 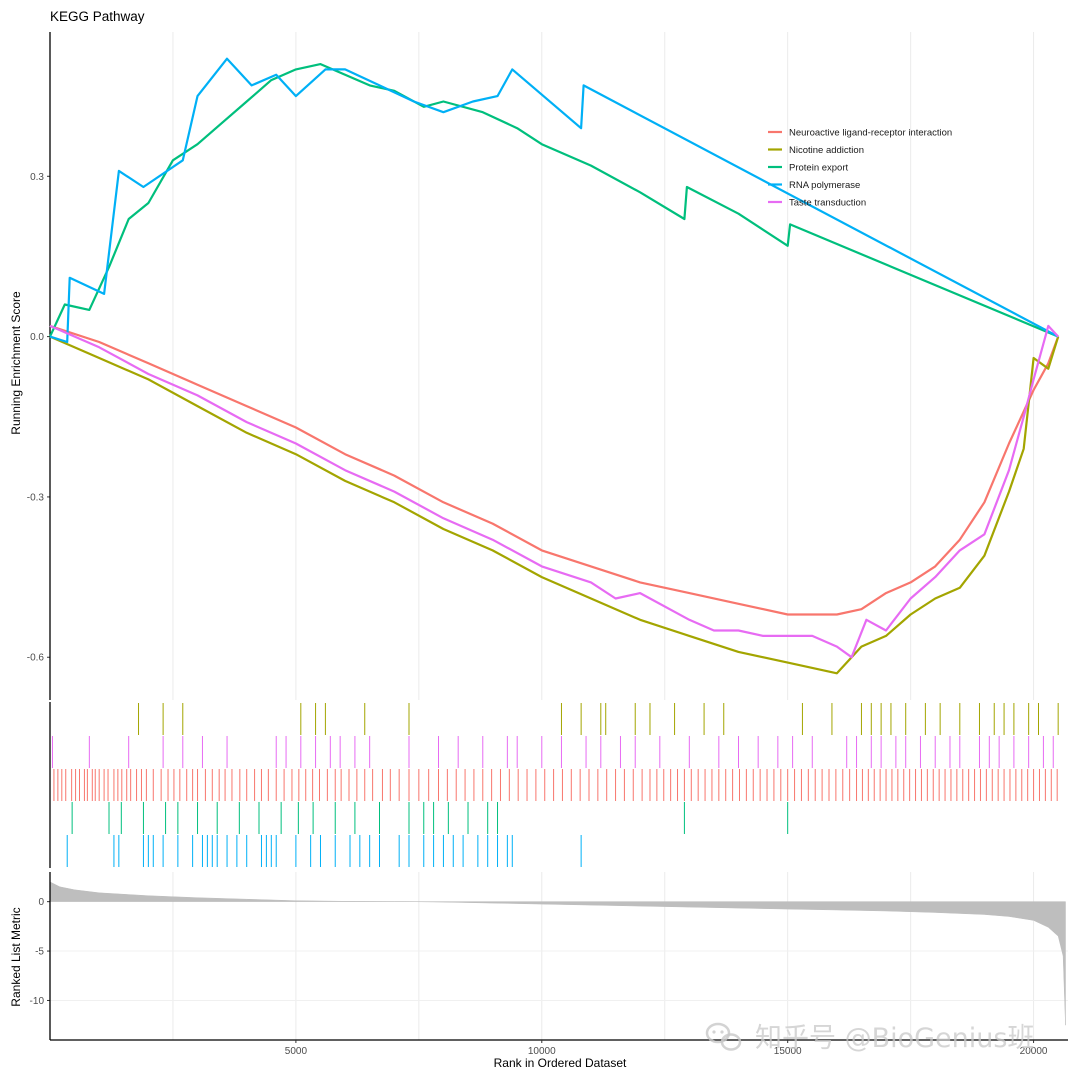 I want to click on x-tick-label: 10000, so click(x=542, y=1051).